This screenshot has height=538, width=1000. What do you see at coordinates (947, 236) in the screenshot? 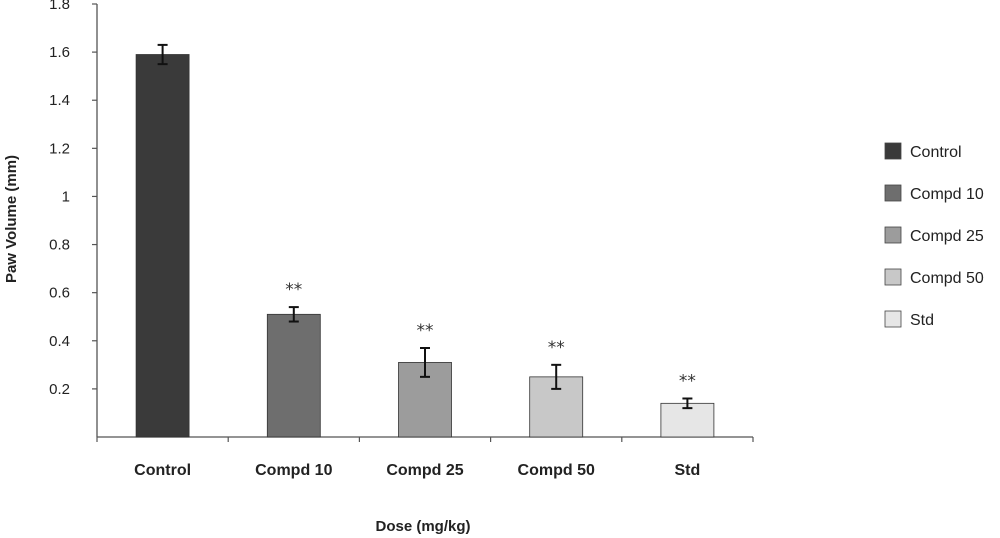
I see `legend-label: Compd 25` at bounding box center [947, 236].